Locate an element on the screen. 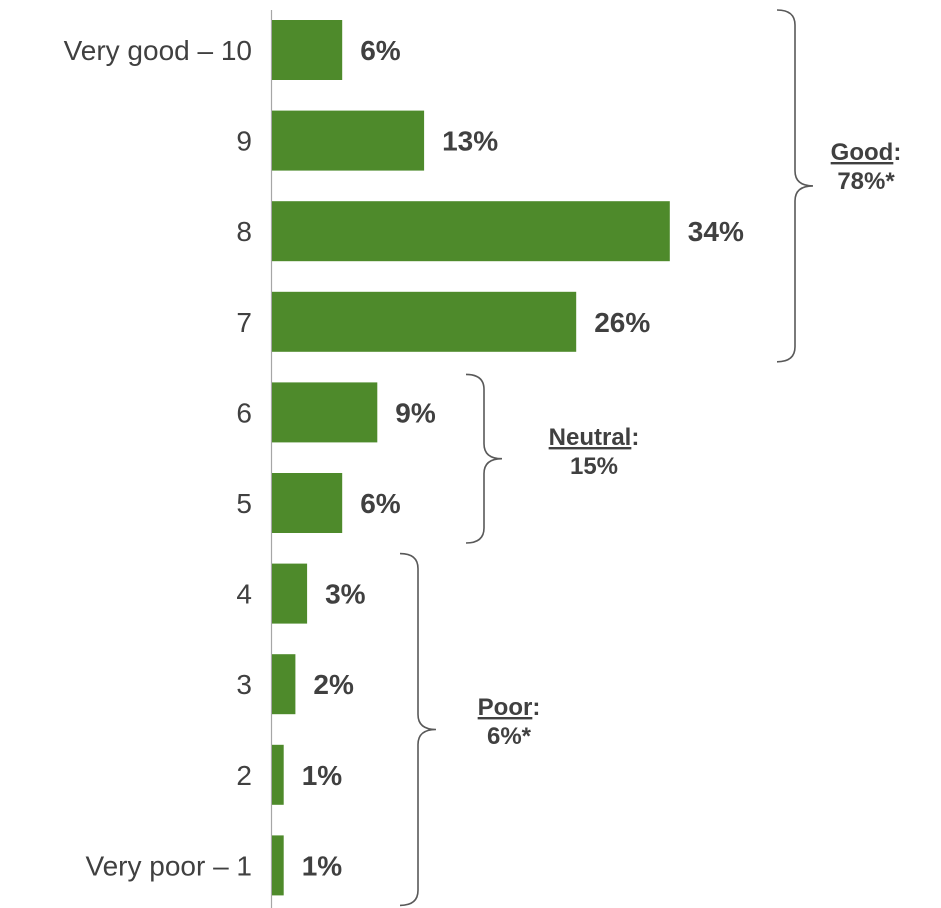 This screenshot has height=908, width=941. category-label: 4 is located at coordinates (244, 594).